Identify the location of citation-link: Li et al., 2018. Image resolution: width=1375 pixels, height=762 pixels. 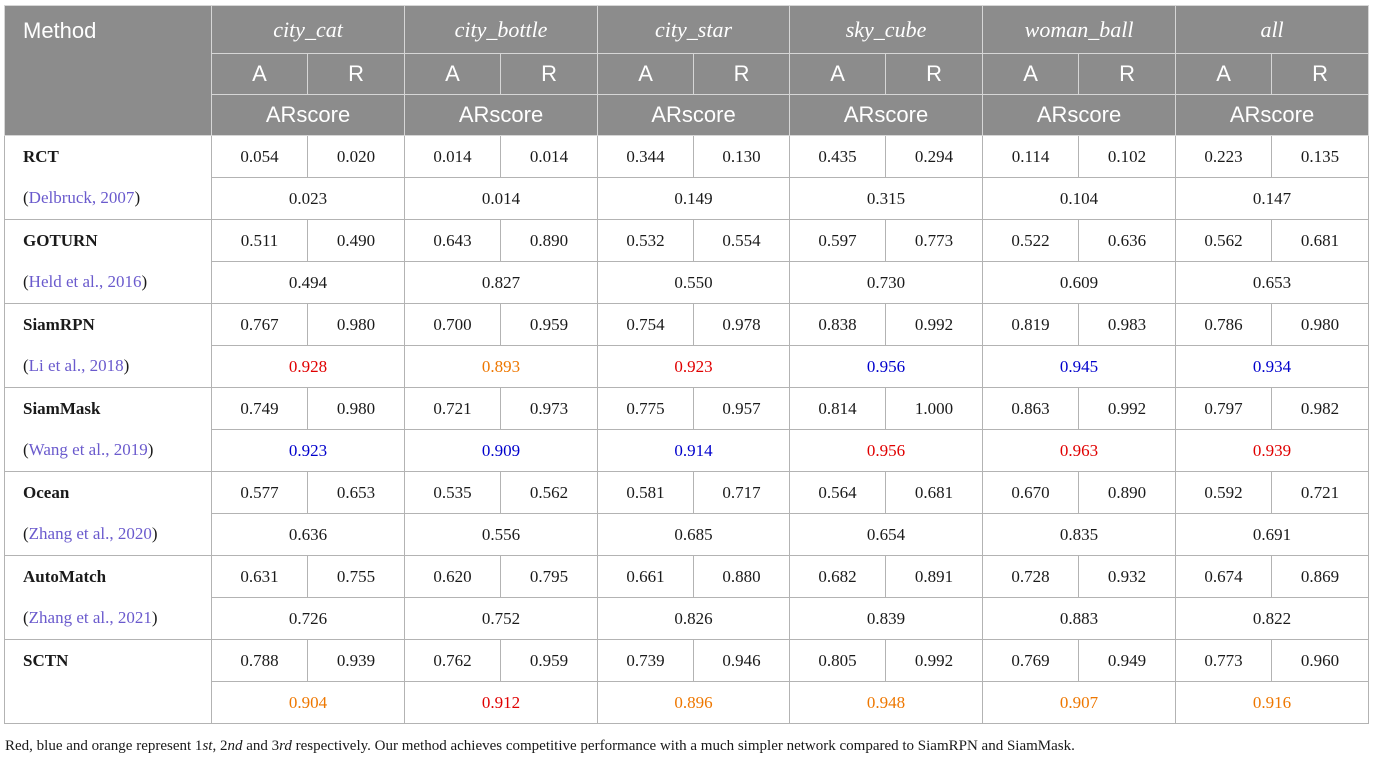
(76, 366).